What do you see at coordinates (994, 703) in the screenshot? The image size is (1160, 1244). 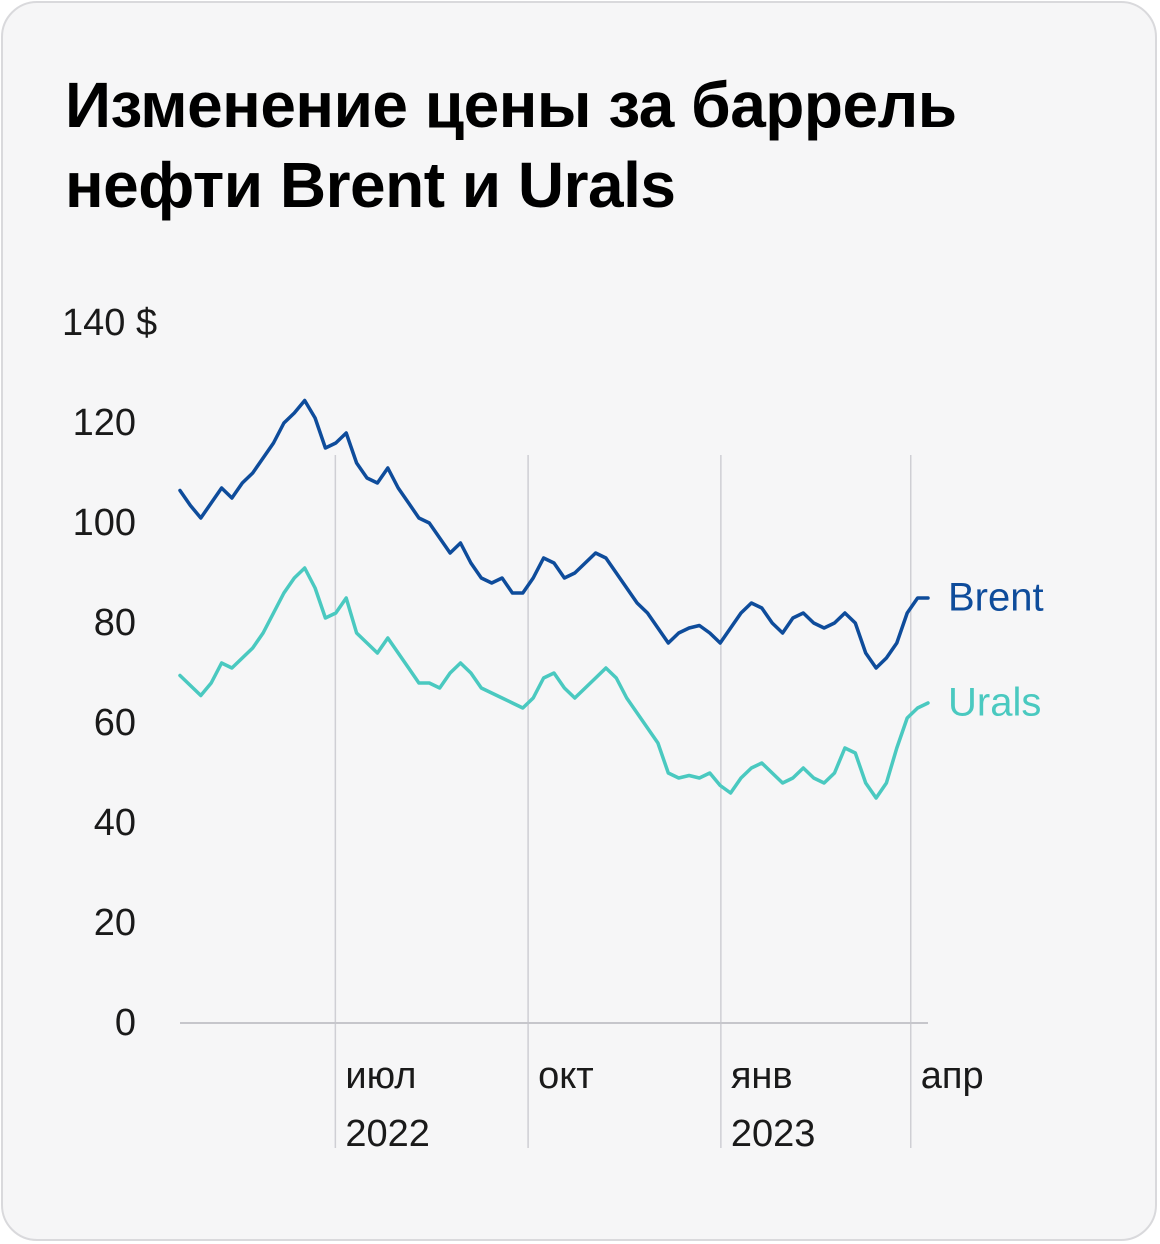 I see `series-label-urals: Urals` at bounding box center [994, 703].